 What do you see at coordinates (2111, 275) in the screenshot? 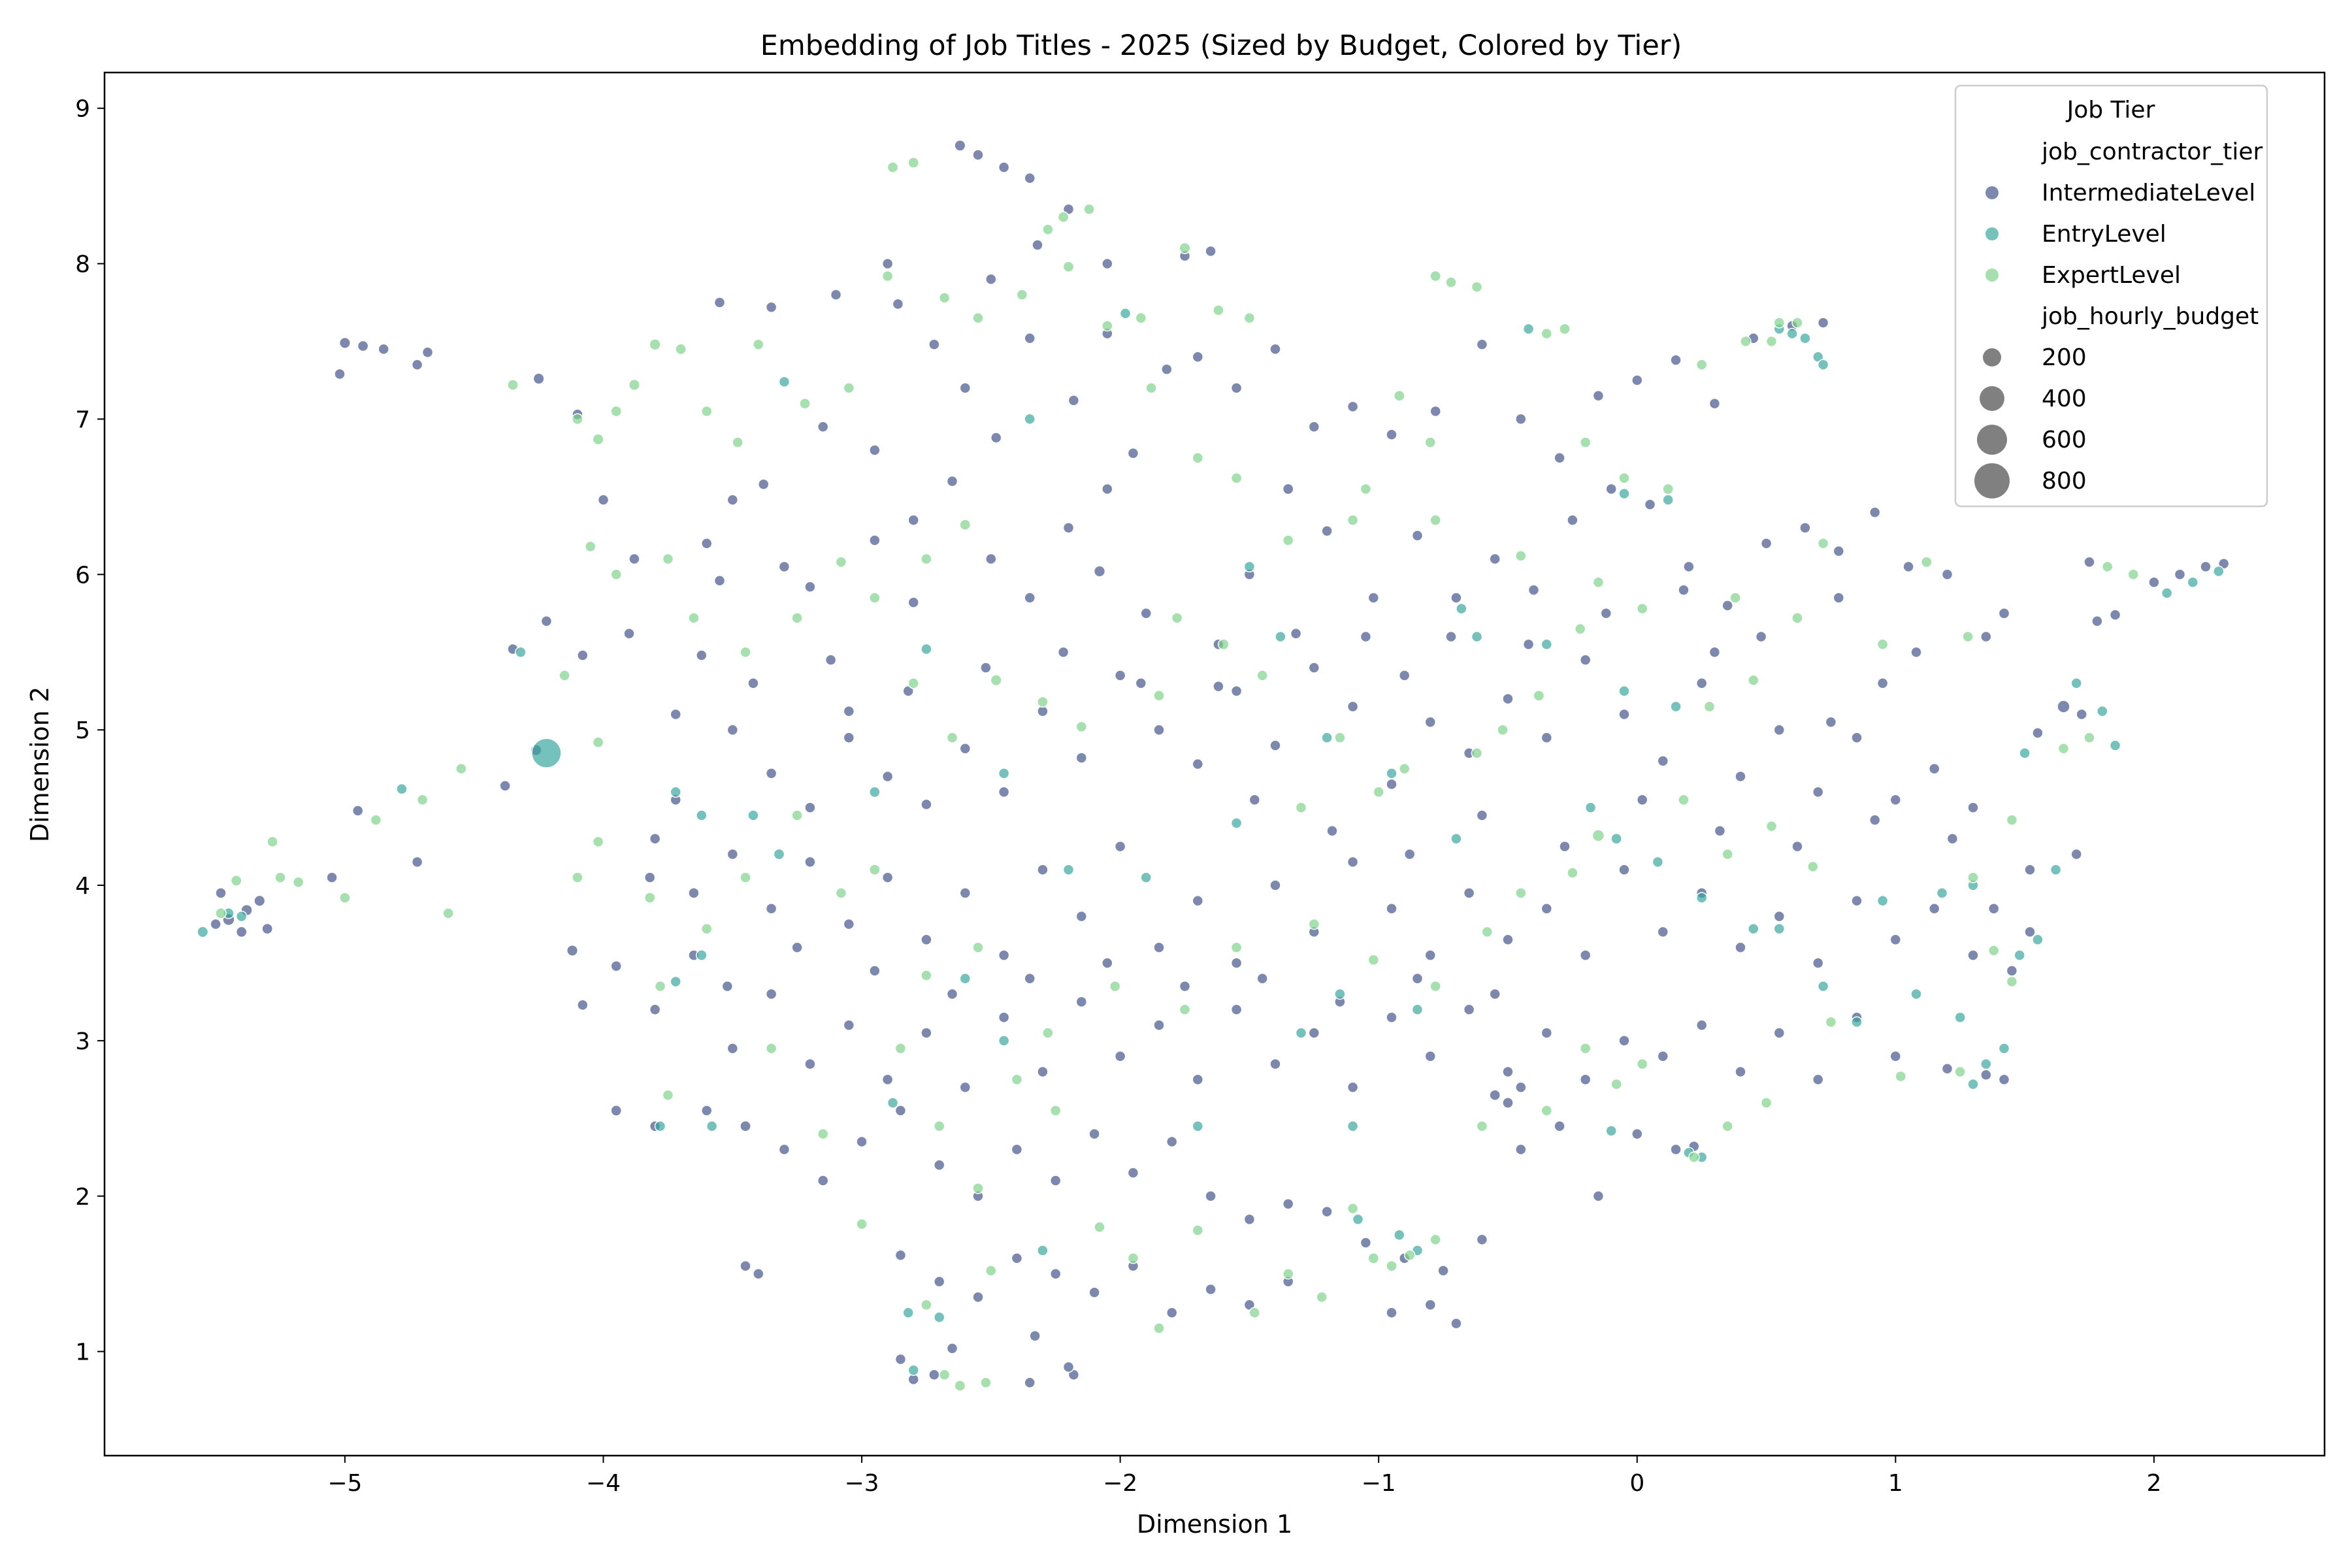
I see `legend-label-expert: ExpertLevel` at bounding box center [2111, 275].